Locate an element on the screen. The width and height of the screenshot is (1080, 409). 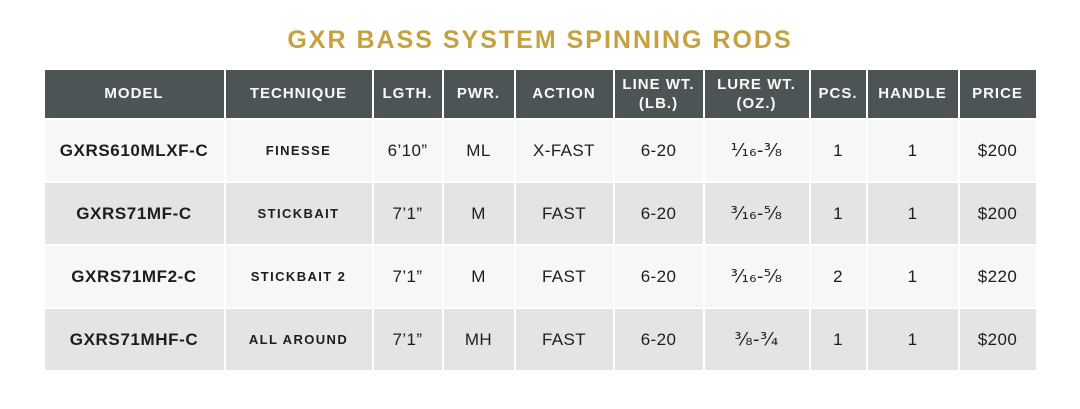
header-cell-length: LGTH. is located at coordinates (407, 94).